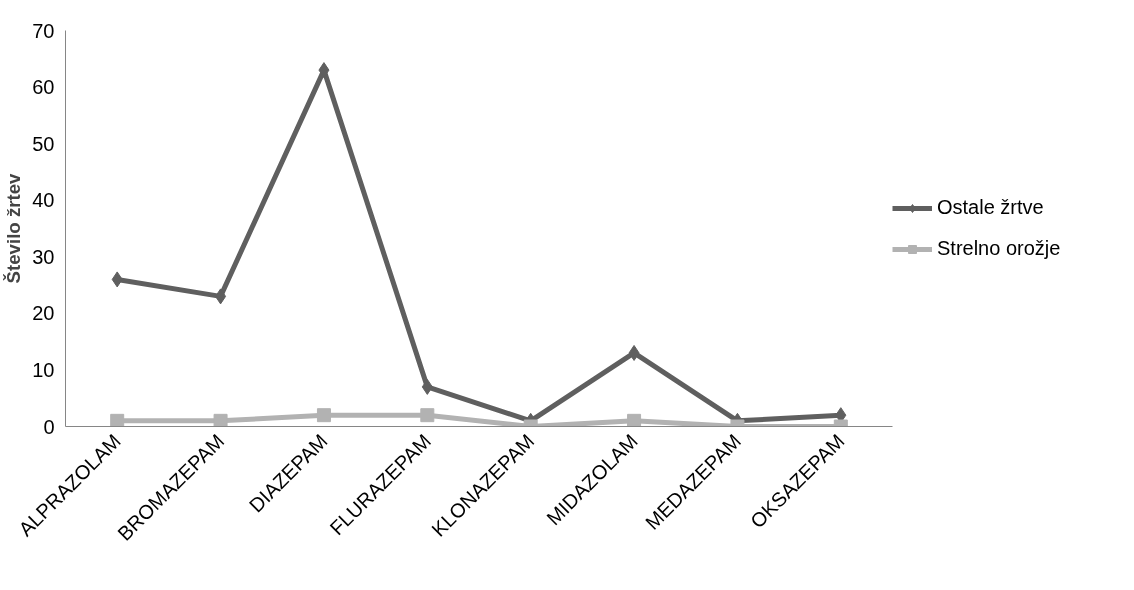 Image resolution: width=1134 pixels, height=590 pixels. Describe the element at coordinates (43, 30) in the screenshot. I see `y-tick-label: 70` at that location.